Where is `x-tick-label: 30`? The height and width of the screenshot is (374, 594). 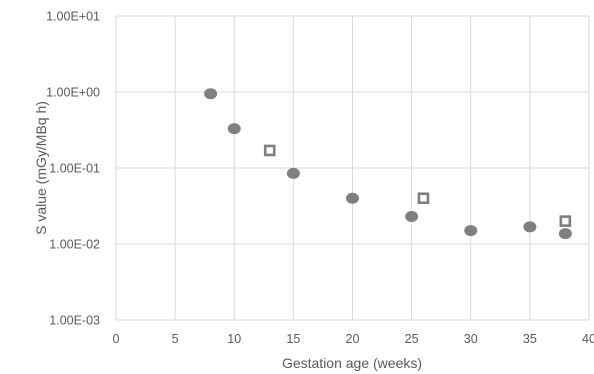 x-tick-label: 30 is located at coordinates (471, 339).